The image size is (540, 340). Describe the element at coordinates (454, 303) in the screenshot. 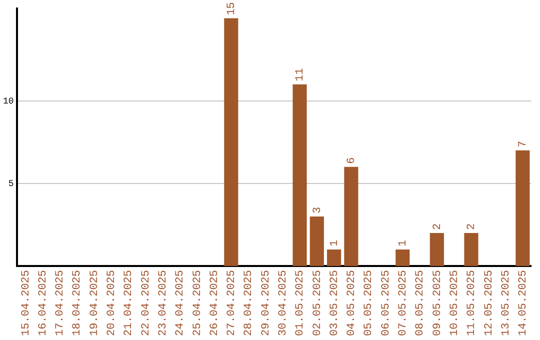

I see `x-tick-label: 10.05.2025` at that location.